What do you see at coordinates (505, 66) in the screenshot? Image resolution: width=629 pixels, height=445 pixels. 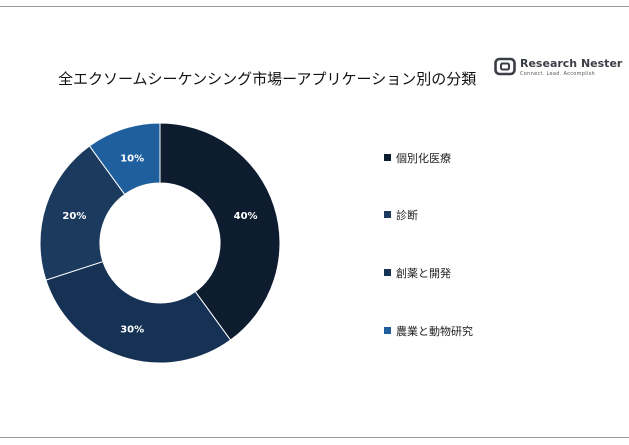 I see `research-nester-logo-icon` at bounding box center [505, 66].